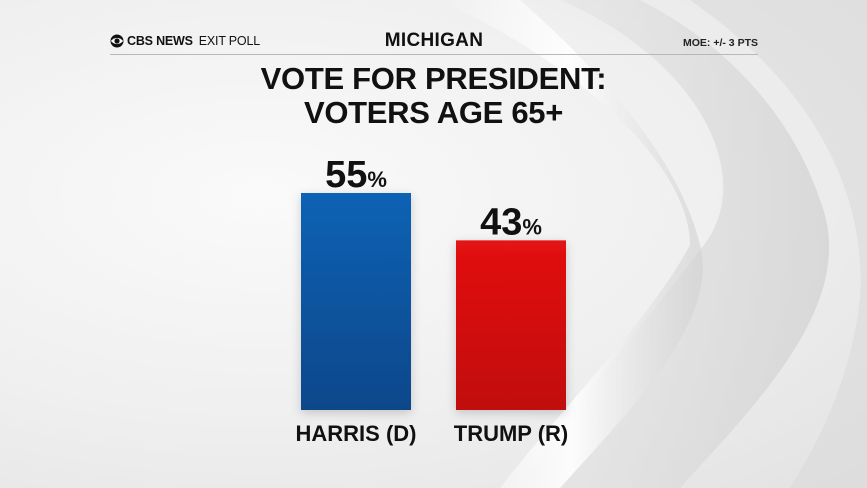  Describe the element at coordinates (511, 433) in the screenshot. I see `category-label-1: TRUMP (R)` at that location.